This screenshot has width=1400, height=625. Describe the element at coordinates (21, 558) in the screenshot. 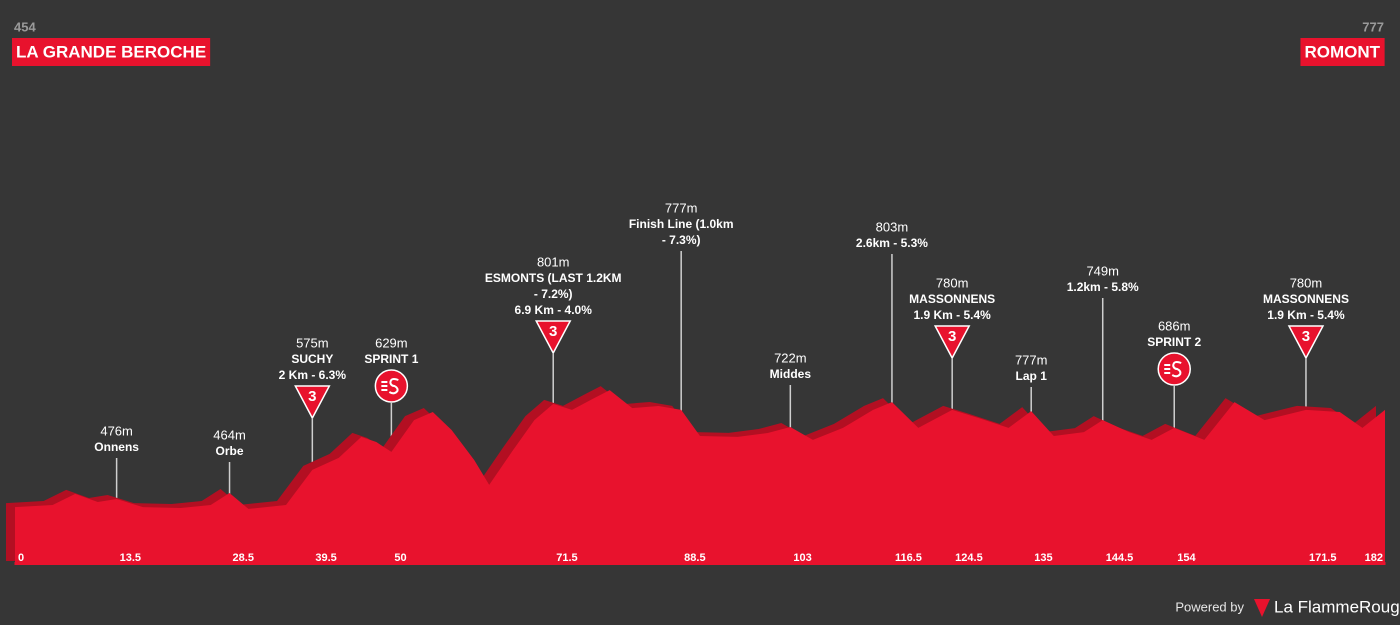

I see `x-tick-label: 0` at that location.